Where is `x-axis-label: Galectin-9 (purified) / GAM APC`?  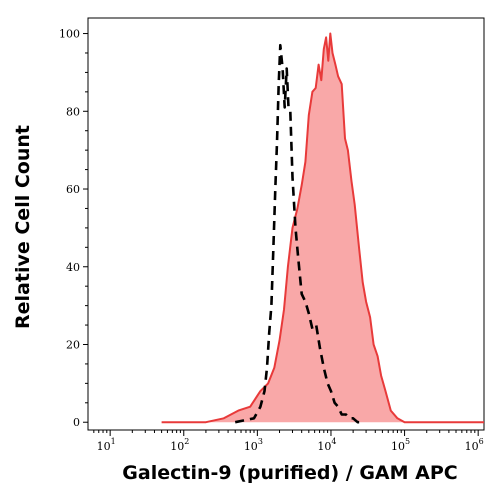
x-axis-label: Galectin-9 (purified) / GAM APC is located at coordinates (289, 473).